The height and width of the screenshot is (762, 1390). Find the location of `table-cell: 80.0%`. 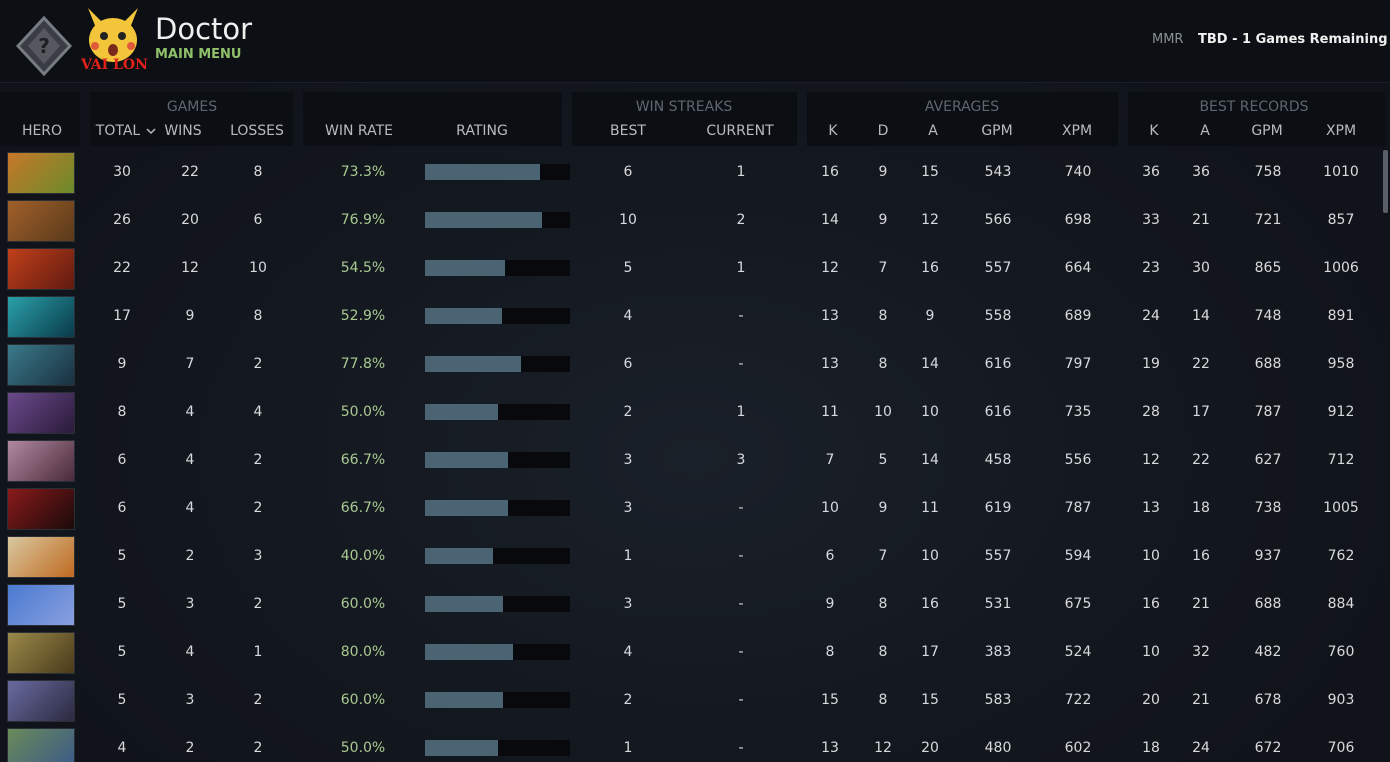

table-cell: 80.0% is located at coordinates (363, 652).